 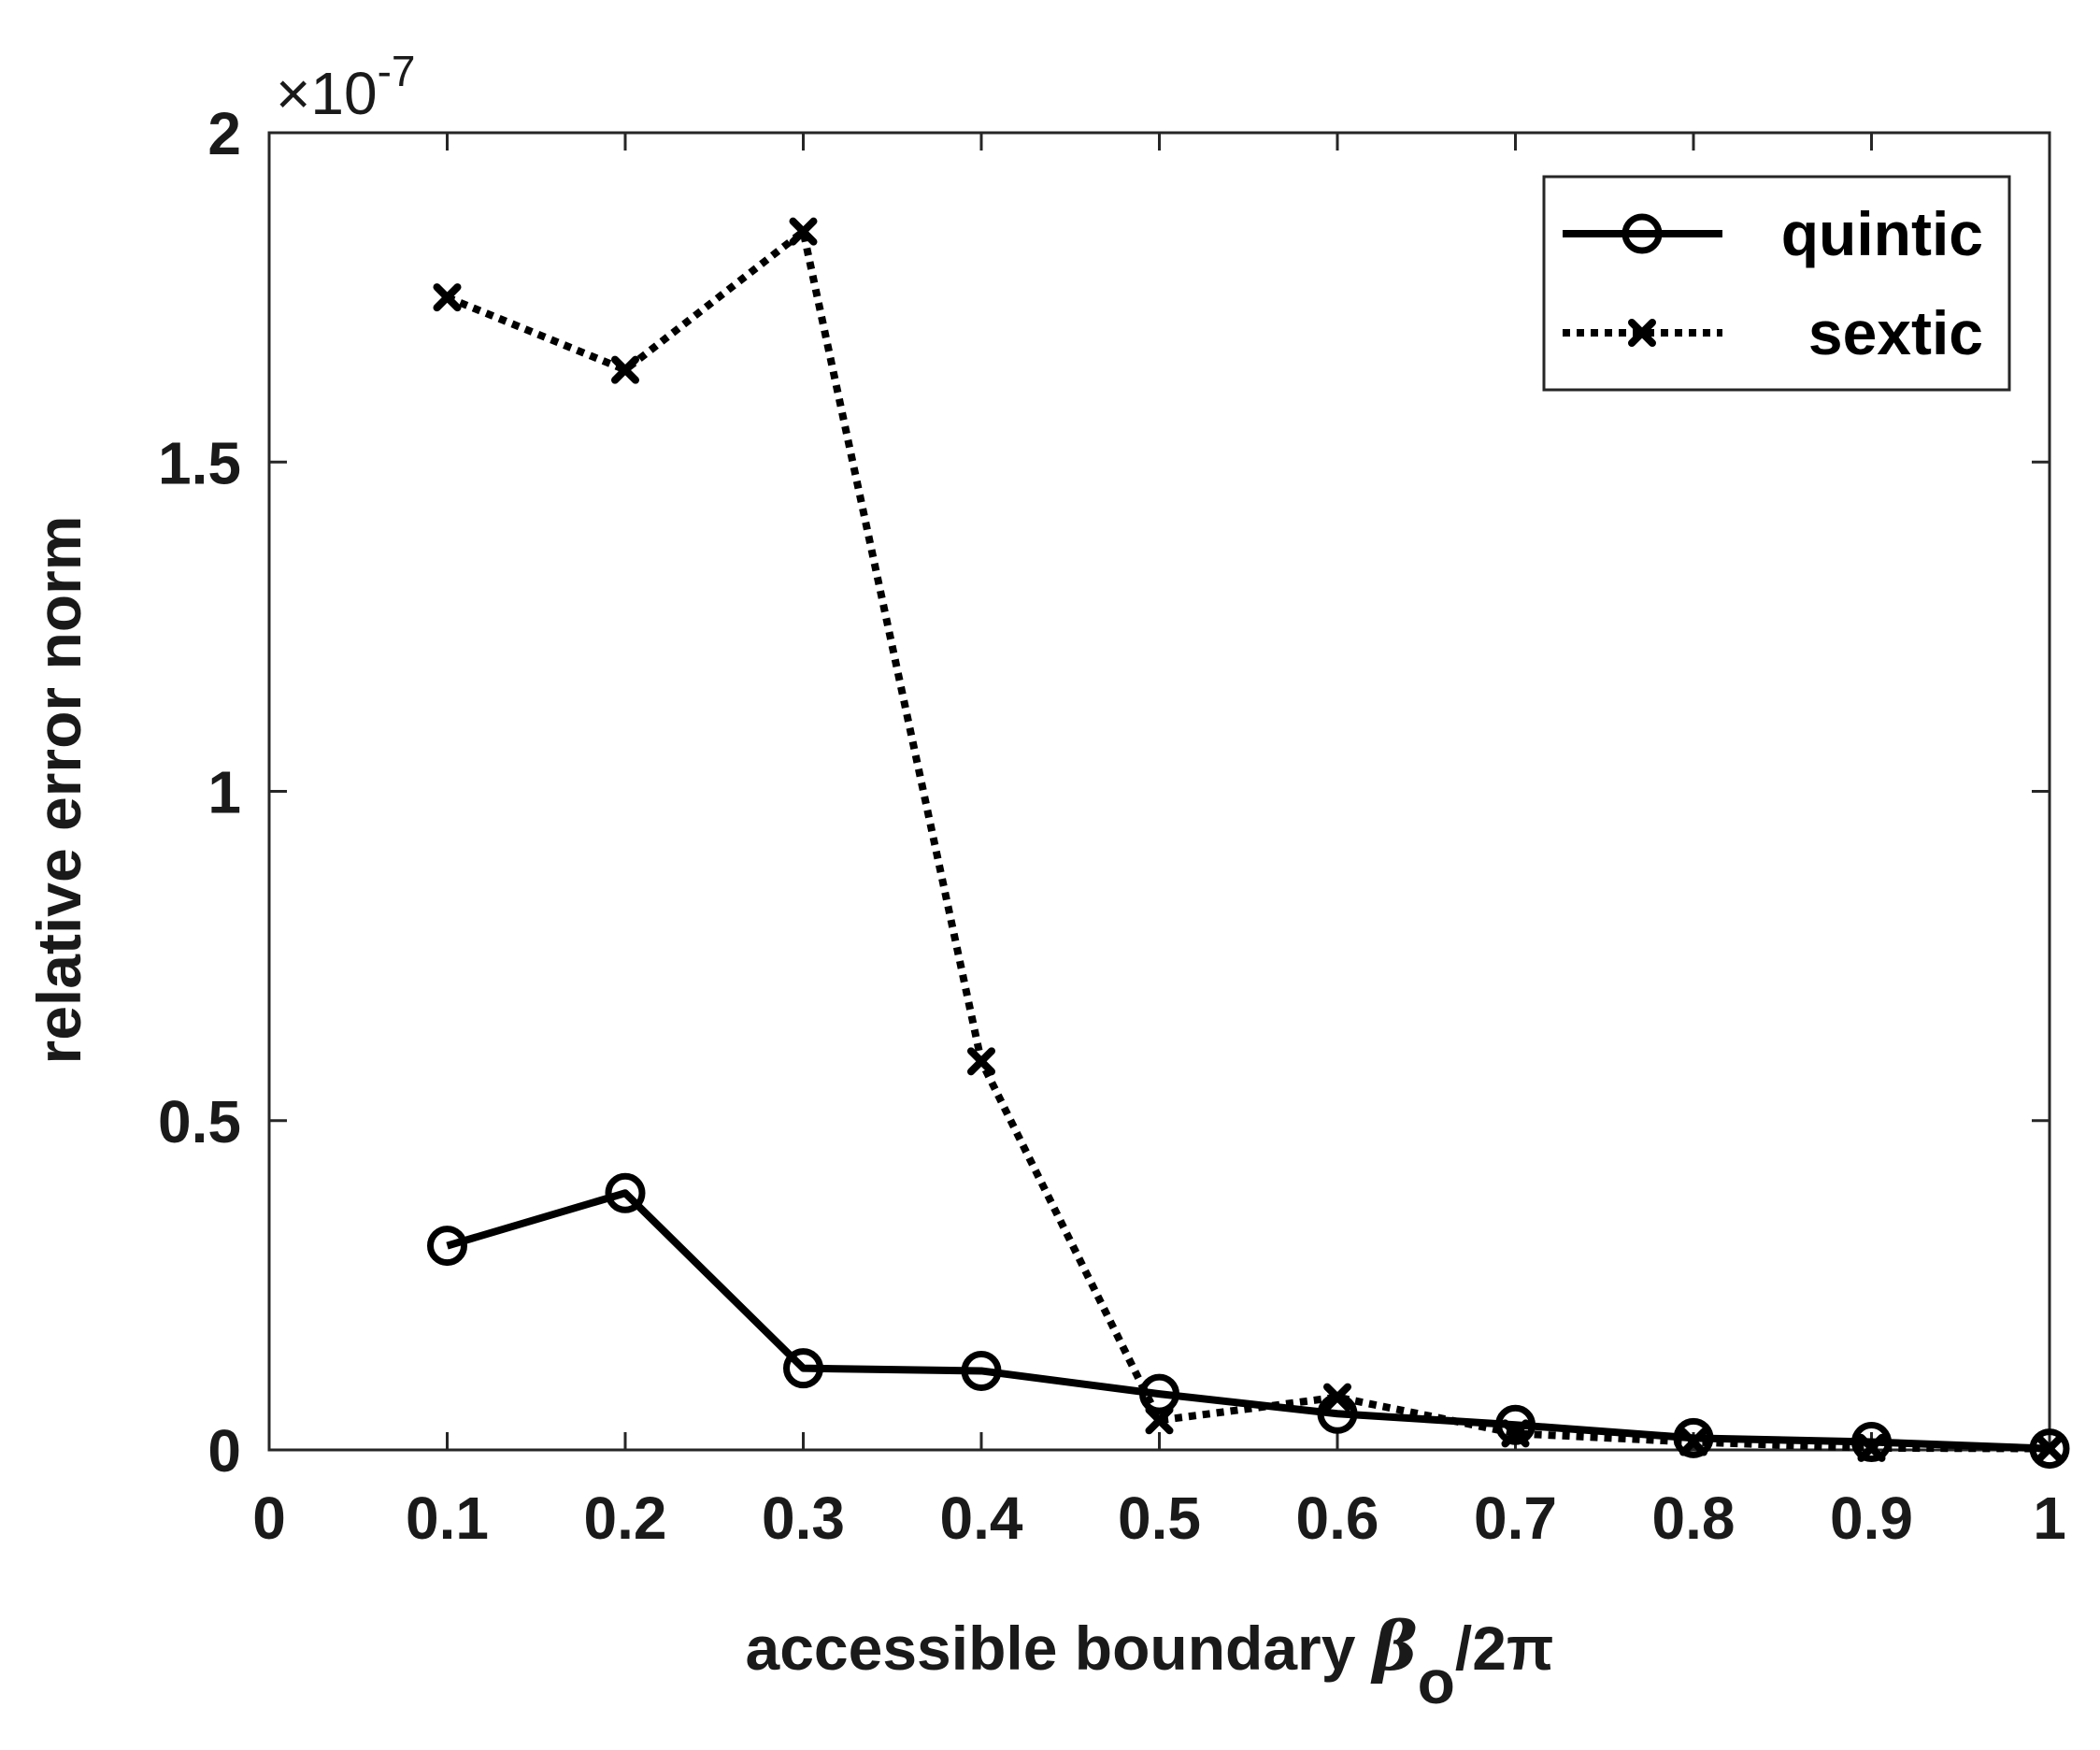 I want to click on x-tick-label: 0.6, so click(x=1337, y=1518).